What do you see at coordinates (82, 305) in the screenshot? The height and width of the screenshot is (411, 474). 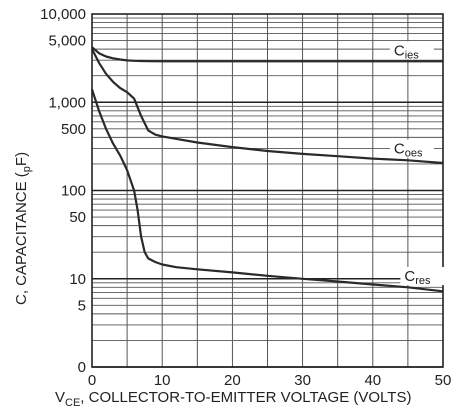 I see `y-tick-label: 5` at bounding box center [82, 305].